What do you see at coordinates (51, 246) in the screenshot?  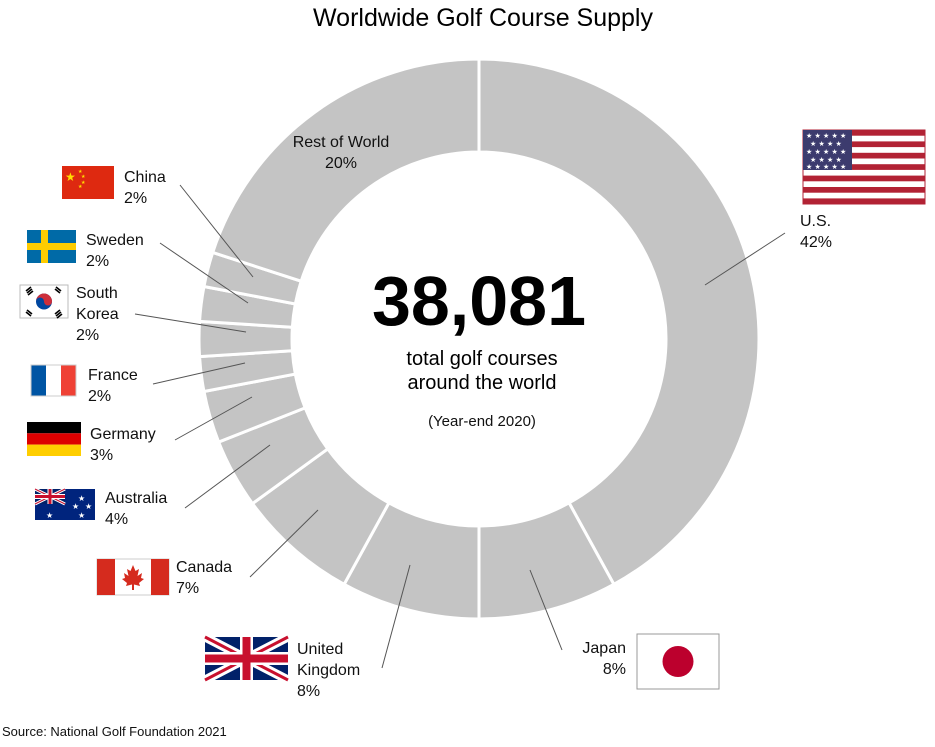 I see `sweden-flag` at bounding box center [51, 246].